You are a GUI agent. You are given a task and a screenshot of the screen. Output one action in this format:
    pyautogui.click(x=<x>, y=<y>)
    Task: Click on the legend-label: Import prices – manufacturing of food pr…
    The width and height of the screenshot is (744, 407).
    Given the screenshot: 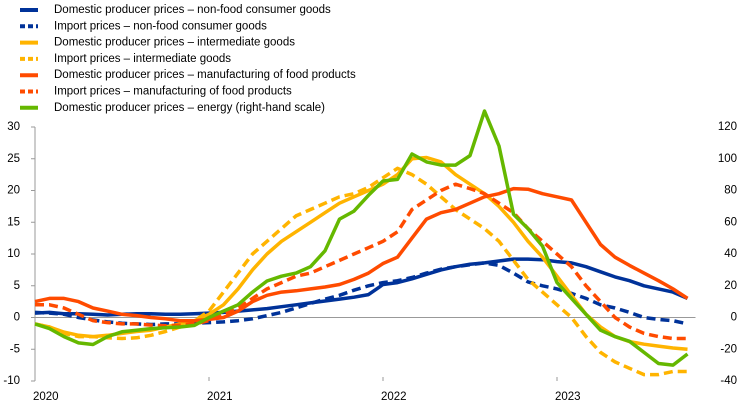 What is the action you would take?
    pyautogui.click(x=173, y=92)
    